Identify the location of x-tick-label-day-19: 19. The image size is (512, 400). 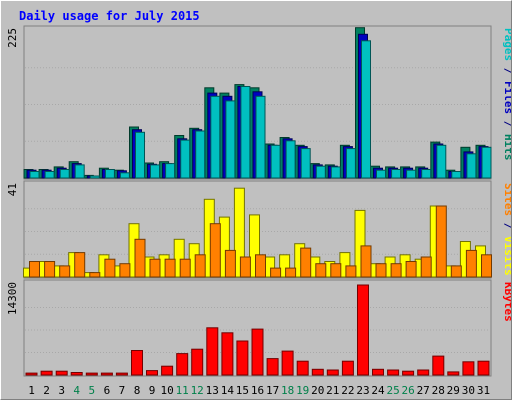
(302, 390).